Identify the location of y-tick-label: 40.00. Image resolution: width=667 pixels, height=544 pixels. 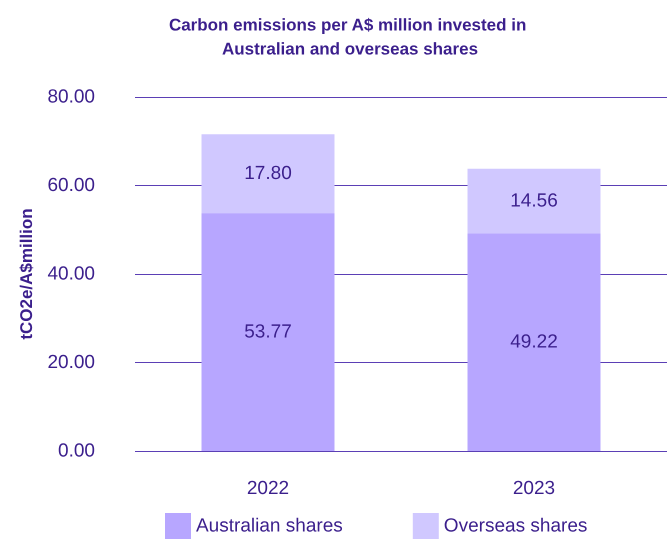
(71, 274).